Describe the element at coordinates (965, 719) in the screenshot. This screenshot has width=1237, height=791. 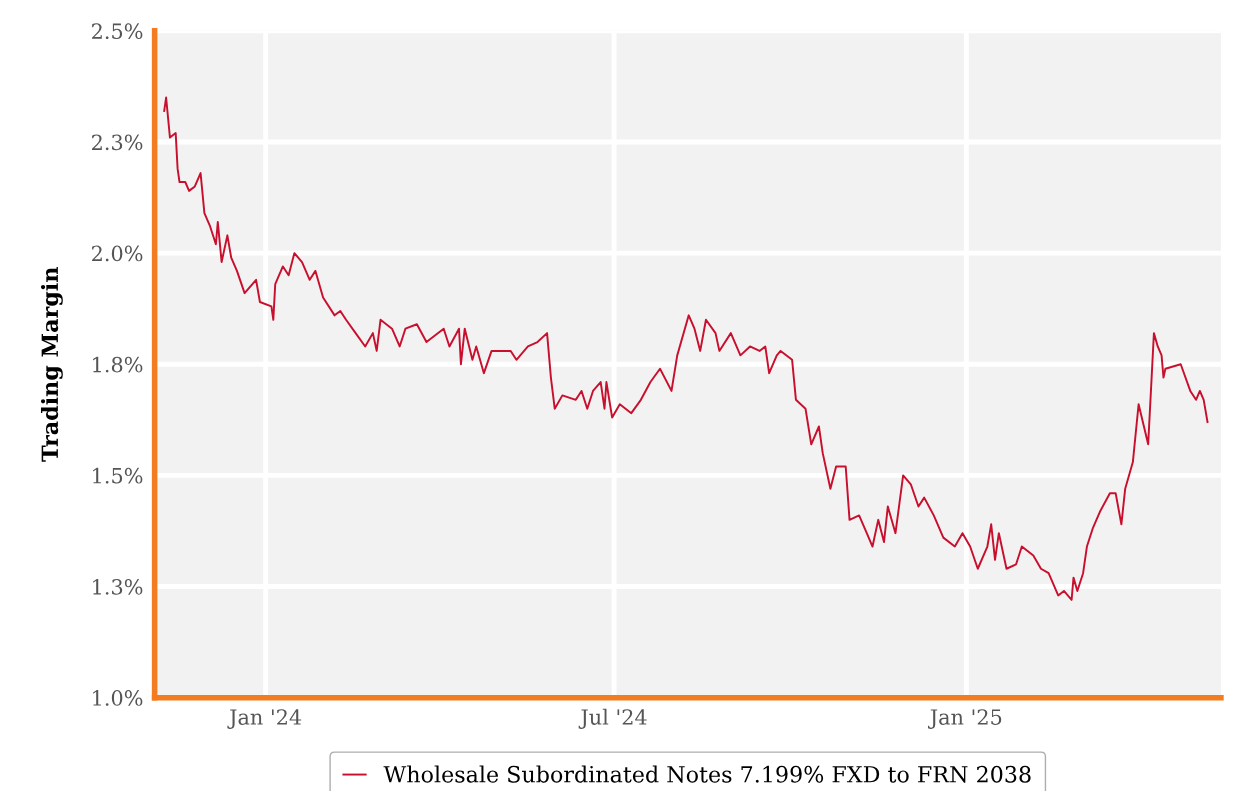
I see `x-tick-label: Jan '25` at that location.